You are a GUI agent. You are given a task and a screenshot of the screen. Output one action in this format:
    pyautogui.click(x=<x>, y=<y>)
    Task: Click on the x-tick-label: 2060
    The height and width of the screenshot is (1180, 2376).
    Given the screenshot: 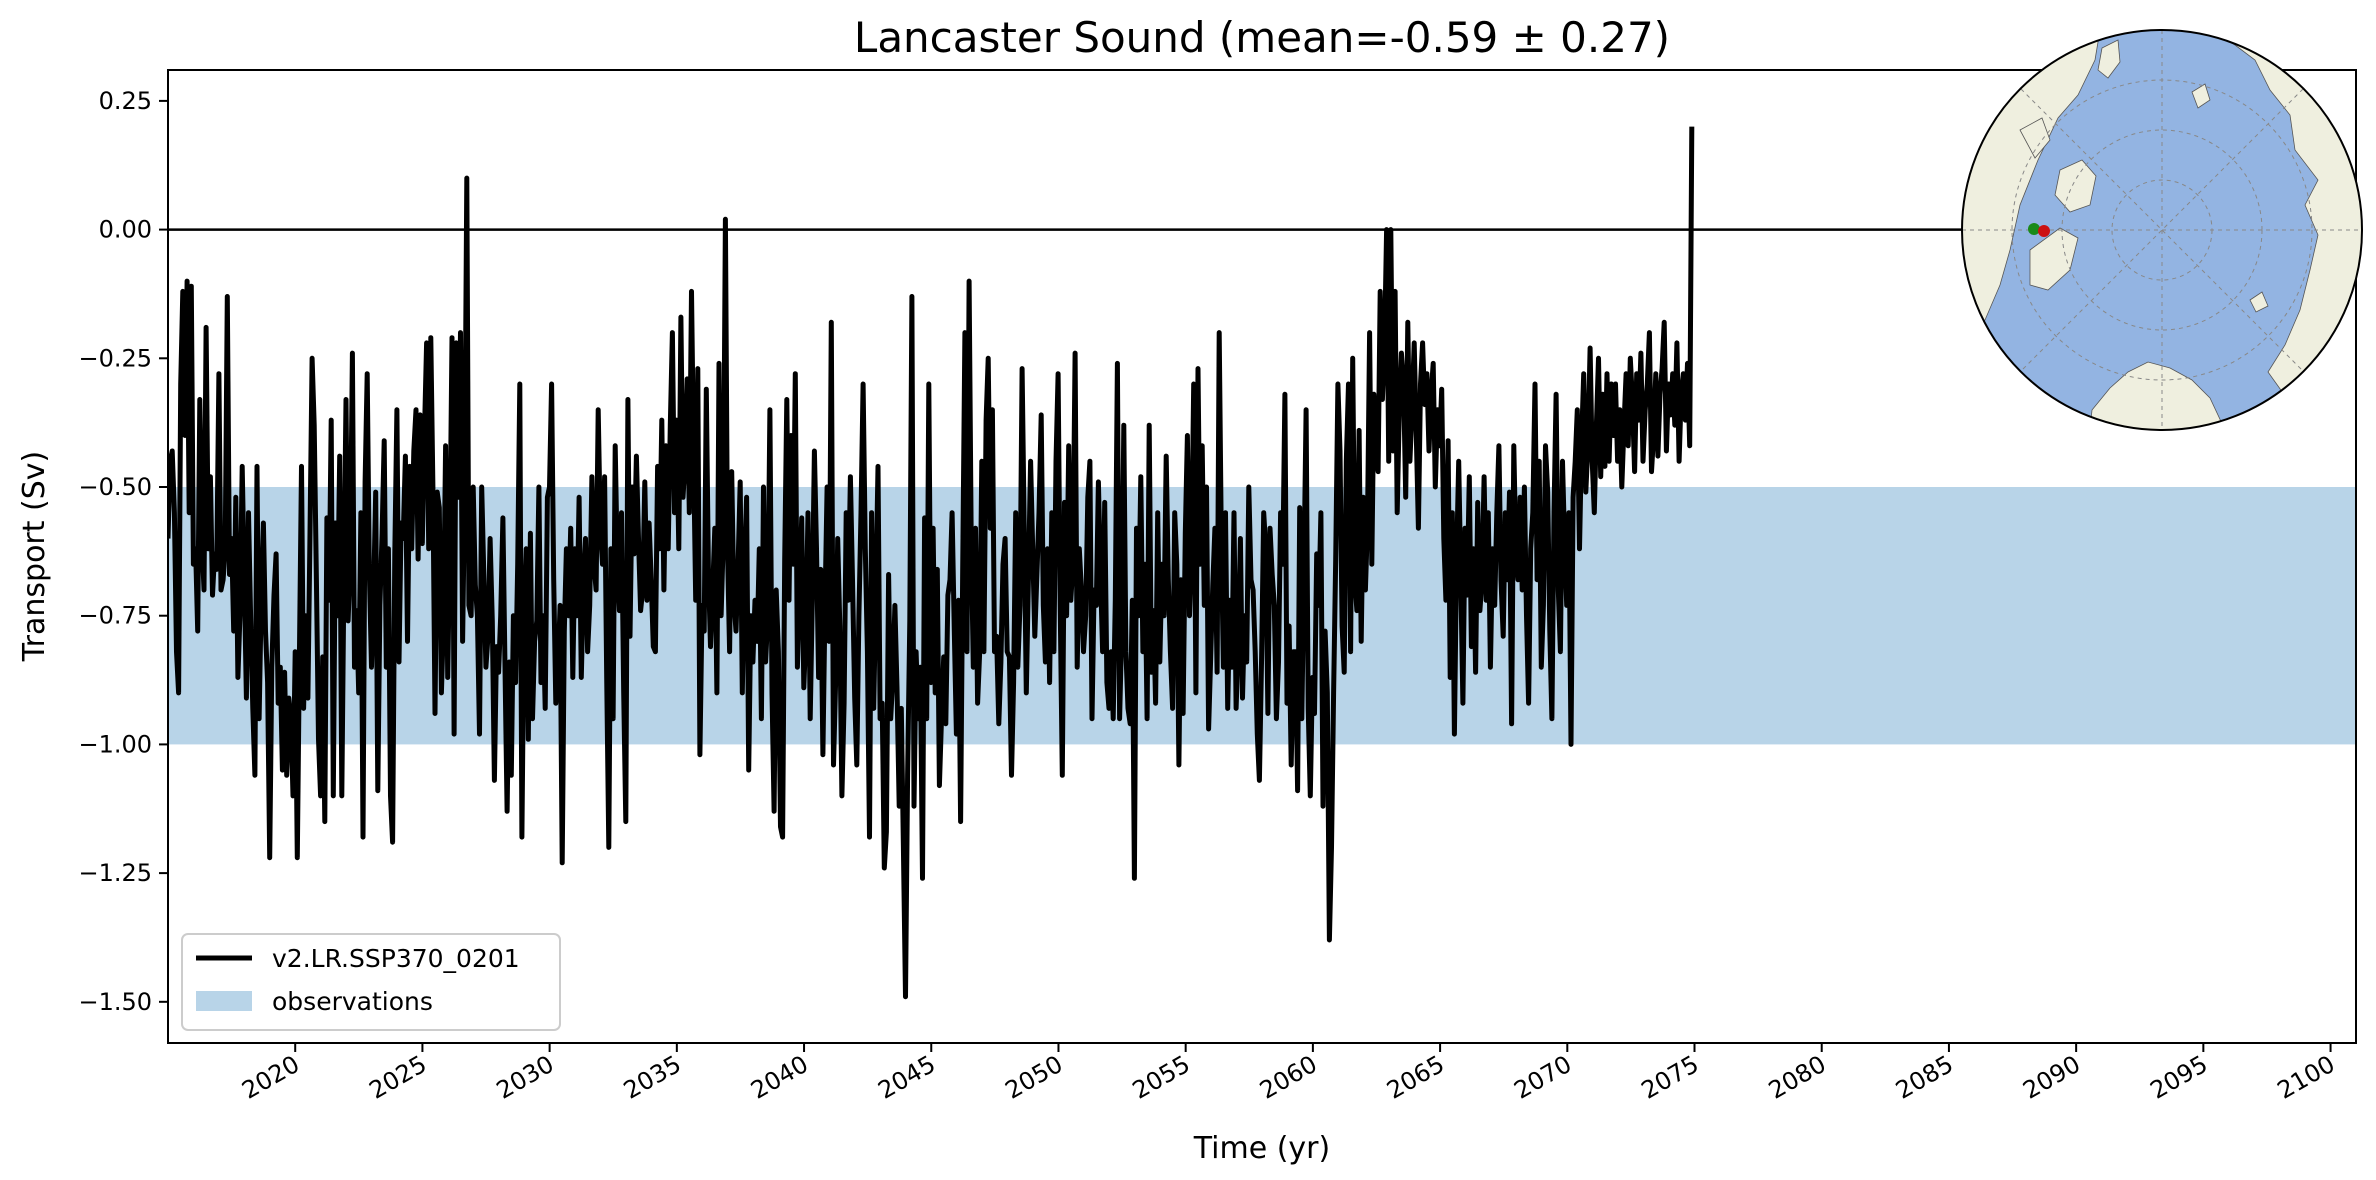 What is the action you would take?
    pyautogui.click(x=1288, y=1077)
    